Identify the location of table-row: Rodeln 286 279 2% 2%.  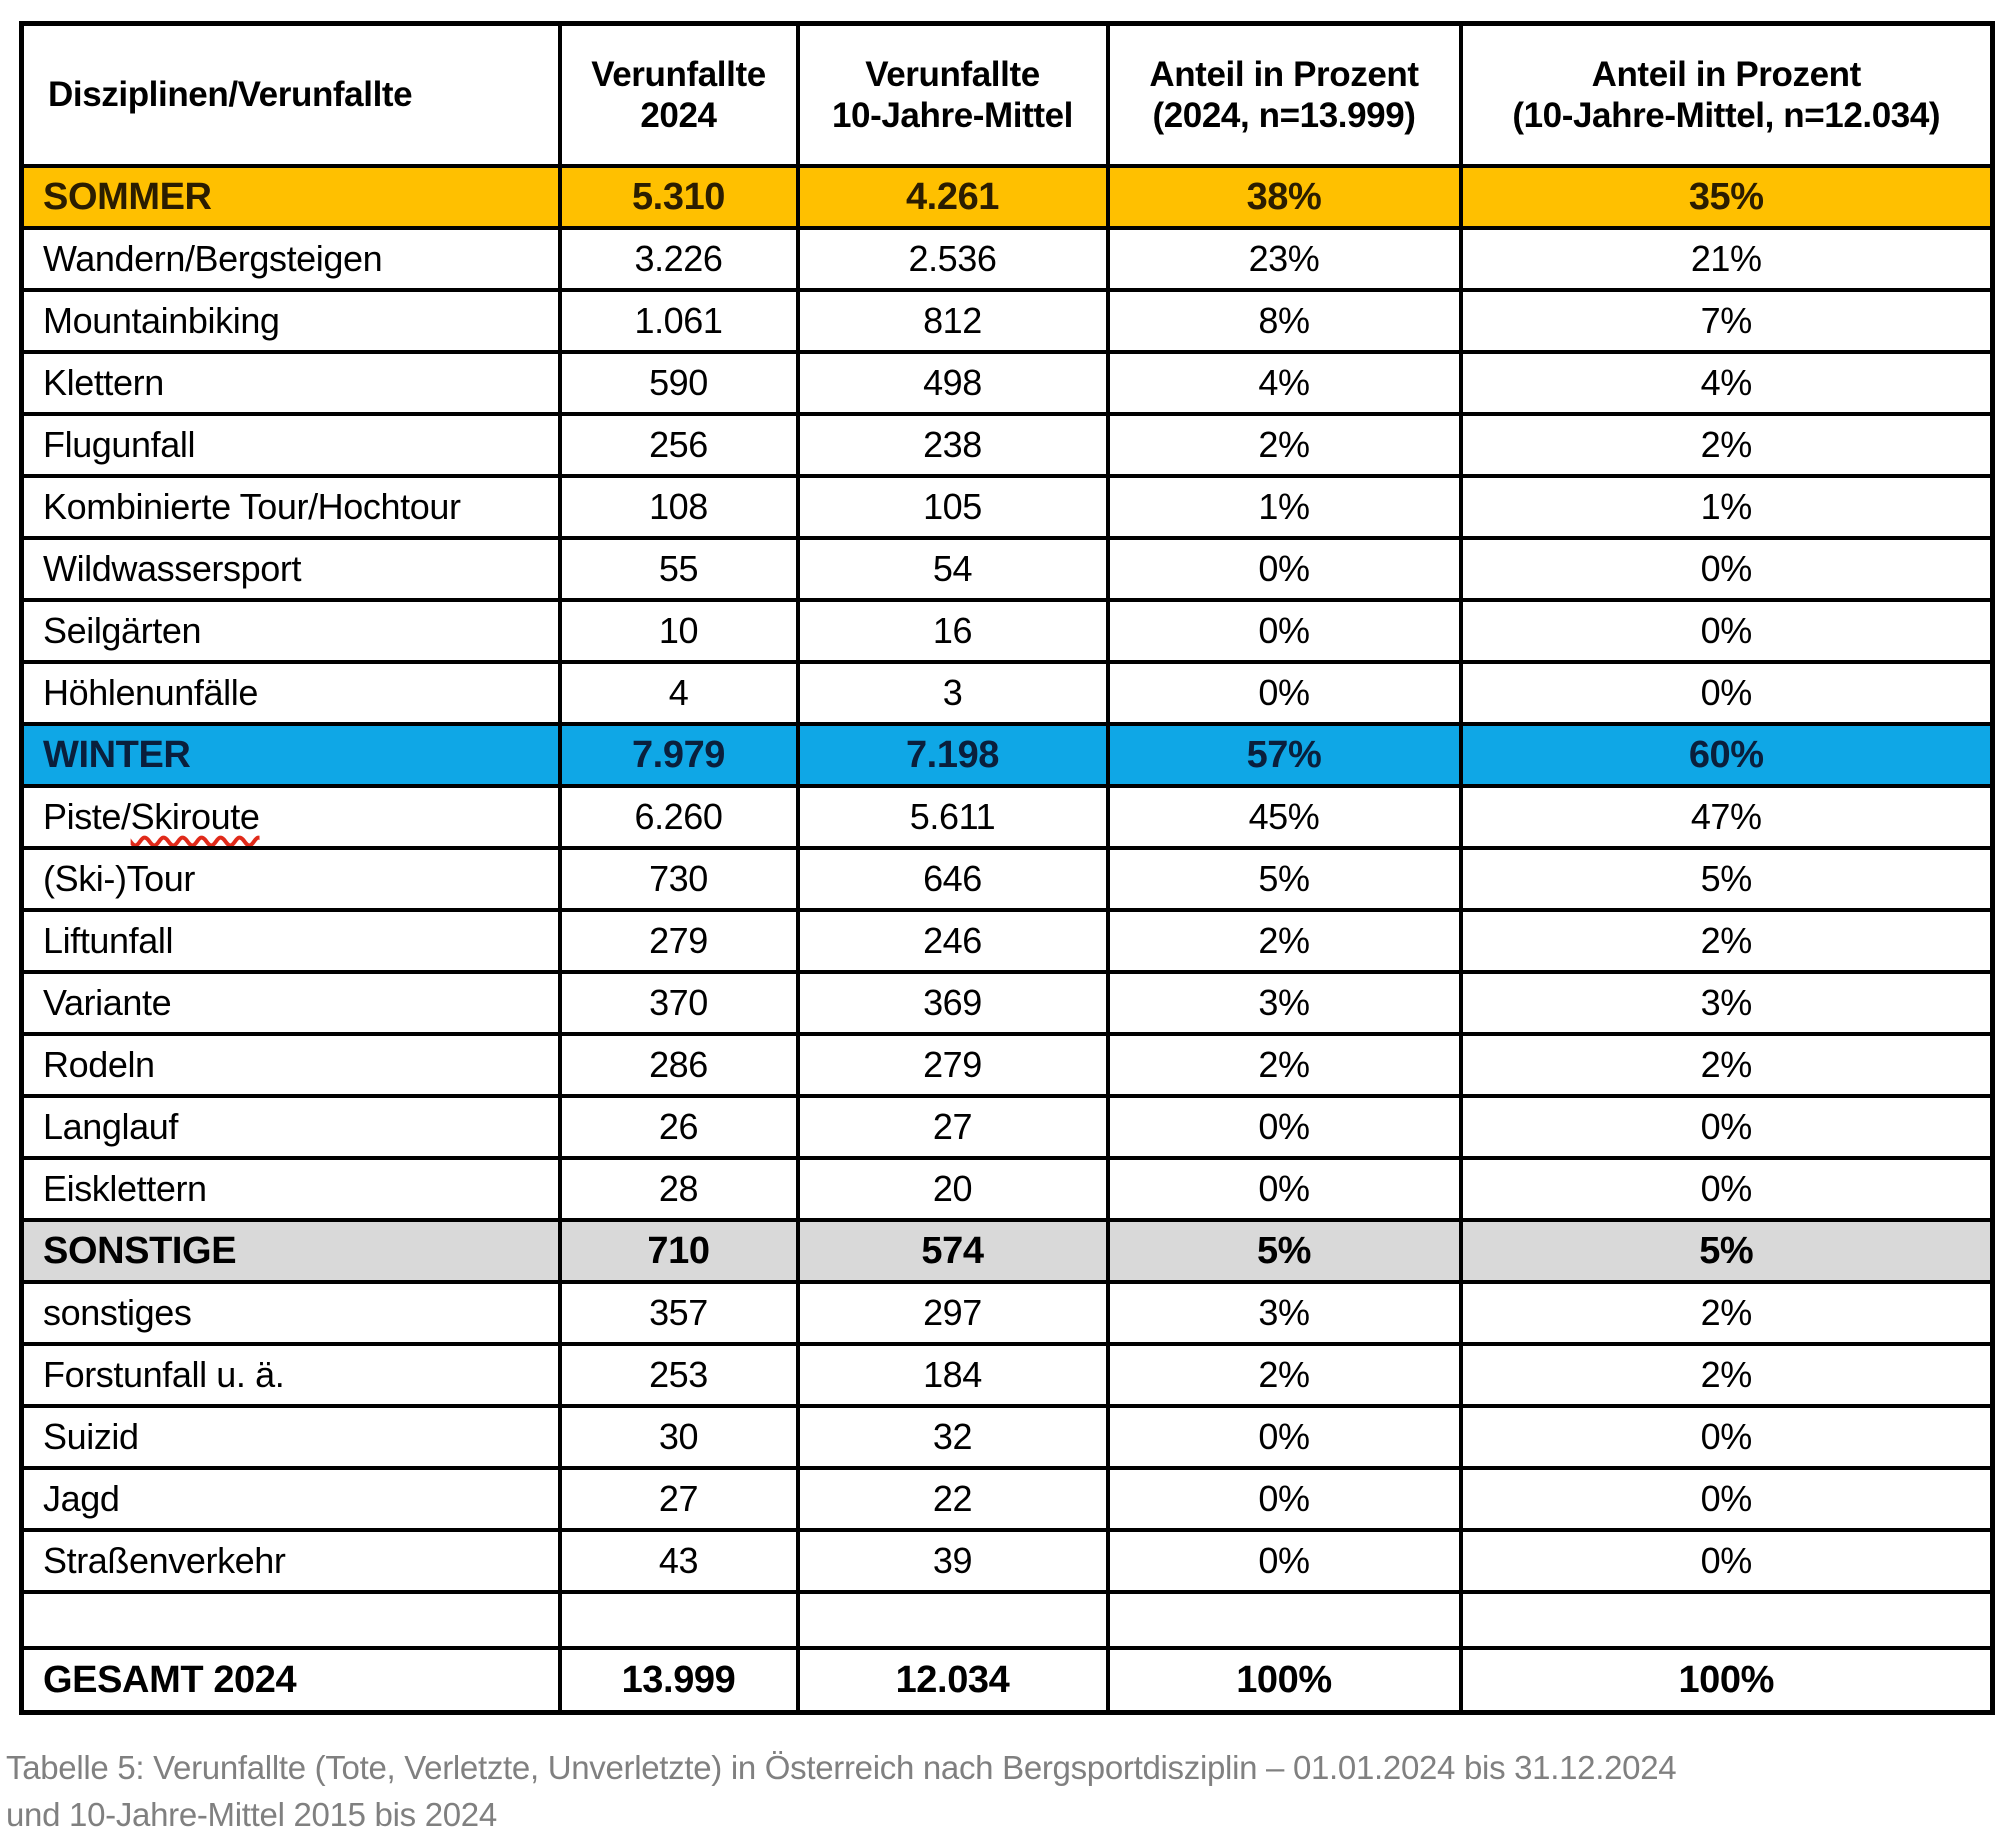
(1007, 1065).